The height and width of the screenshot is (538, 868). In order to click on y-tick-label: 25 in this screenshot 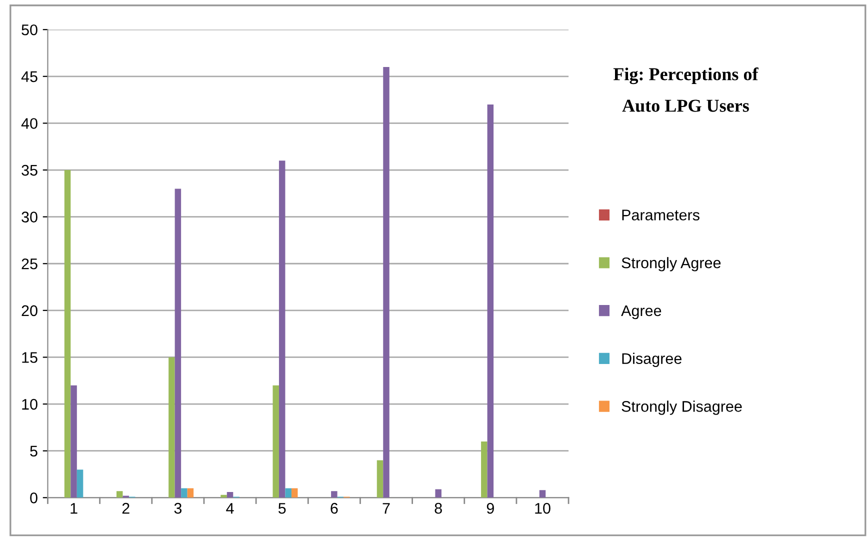, I will do `click(30, 264)`.